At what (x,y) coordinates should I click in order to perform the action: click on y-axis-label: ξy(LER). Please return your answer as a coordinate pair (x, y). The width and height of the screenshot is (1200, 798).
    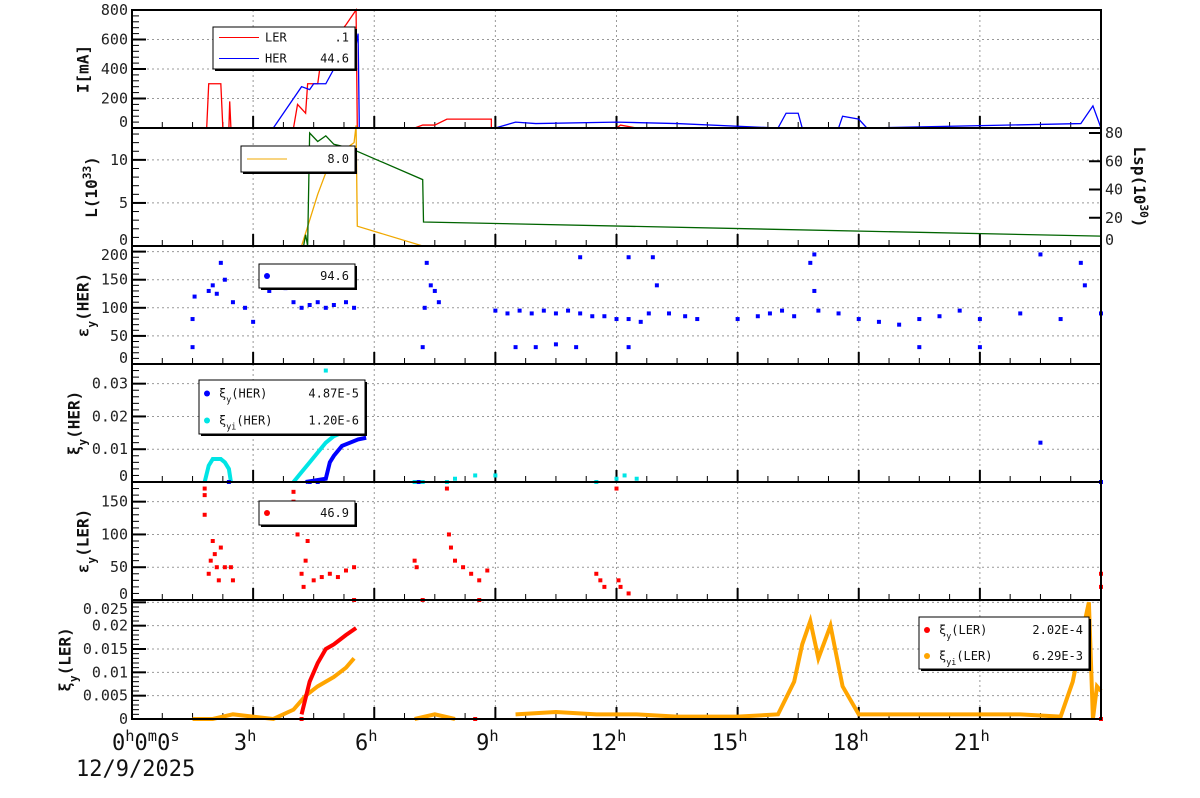
    Looking at the image, I should click on (68, 659).